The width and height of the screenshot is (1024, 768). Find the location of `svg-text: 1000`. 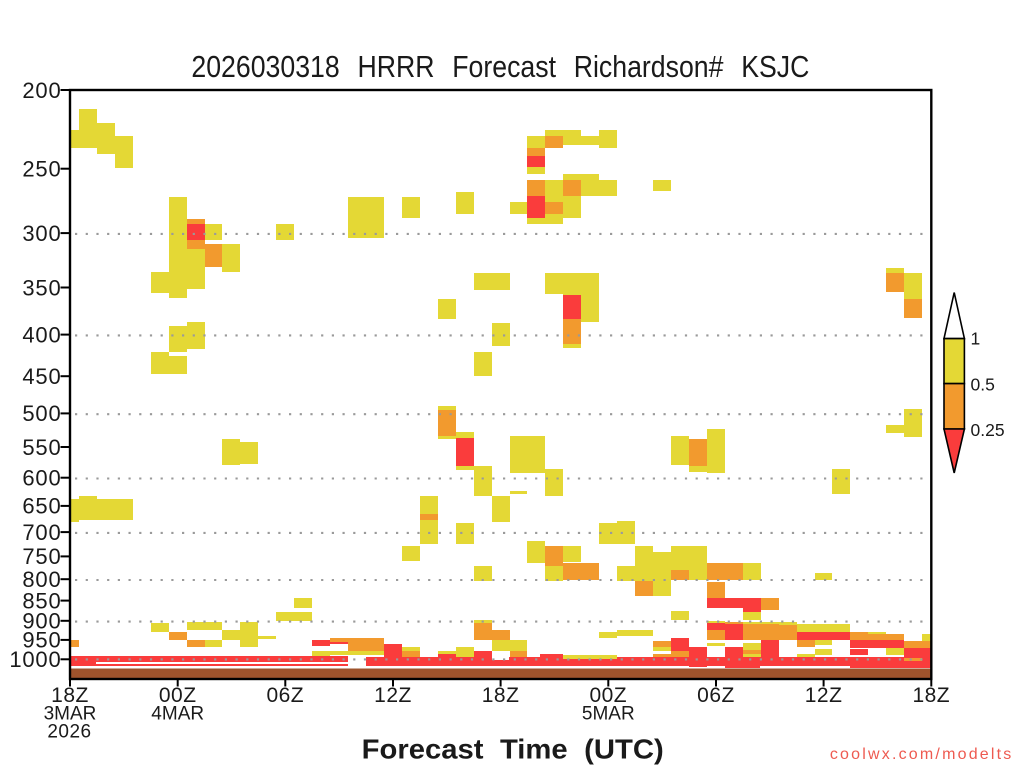

svg-text: 1000 is located at coordinates (35, 659).